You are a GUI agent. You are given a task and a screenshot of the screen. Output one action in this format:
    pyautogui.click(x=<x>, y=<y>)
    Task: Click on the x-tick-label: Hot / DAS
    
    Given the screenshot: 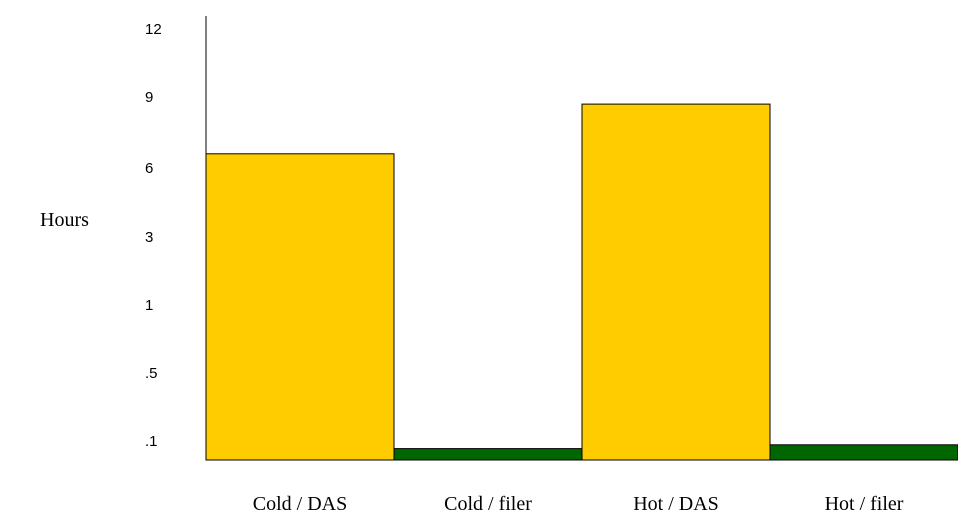 What is the action you would take?
    pyautogui.click(x=676, y=504)
    